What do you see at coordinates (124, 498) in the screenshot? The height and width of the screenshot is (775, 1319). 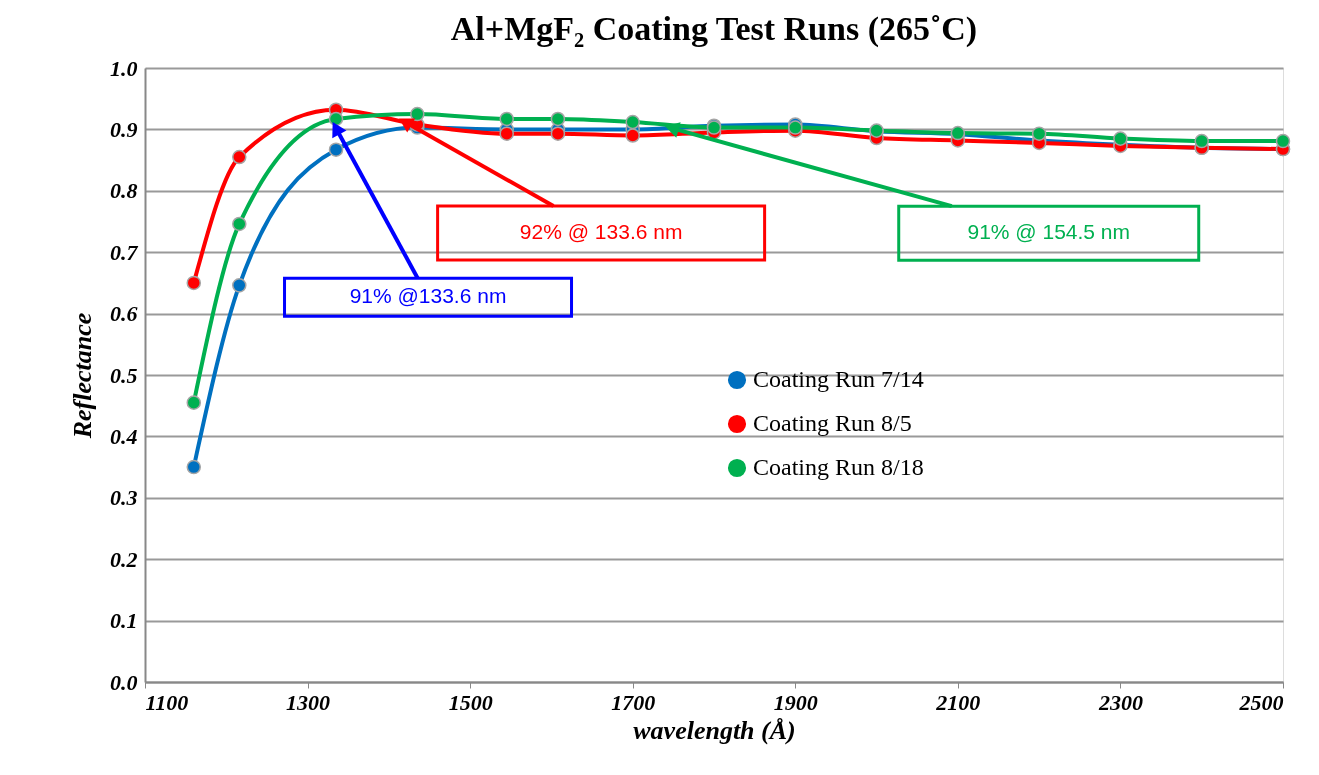 I see `y-tick-label: 0.3` at bounding box center [124, 498].